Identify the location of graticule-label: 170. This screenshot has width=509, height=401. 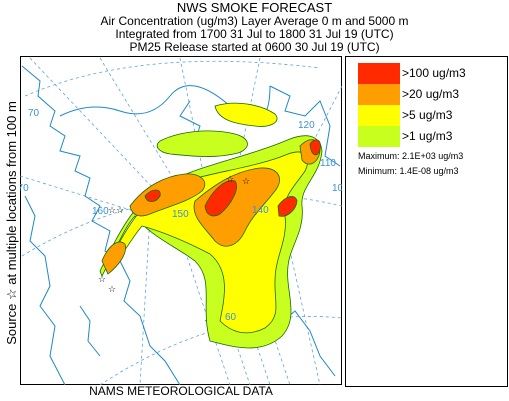
(24, 188).